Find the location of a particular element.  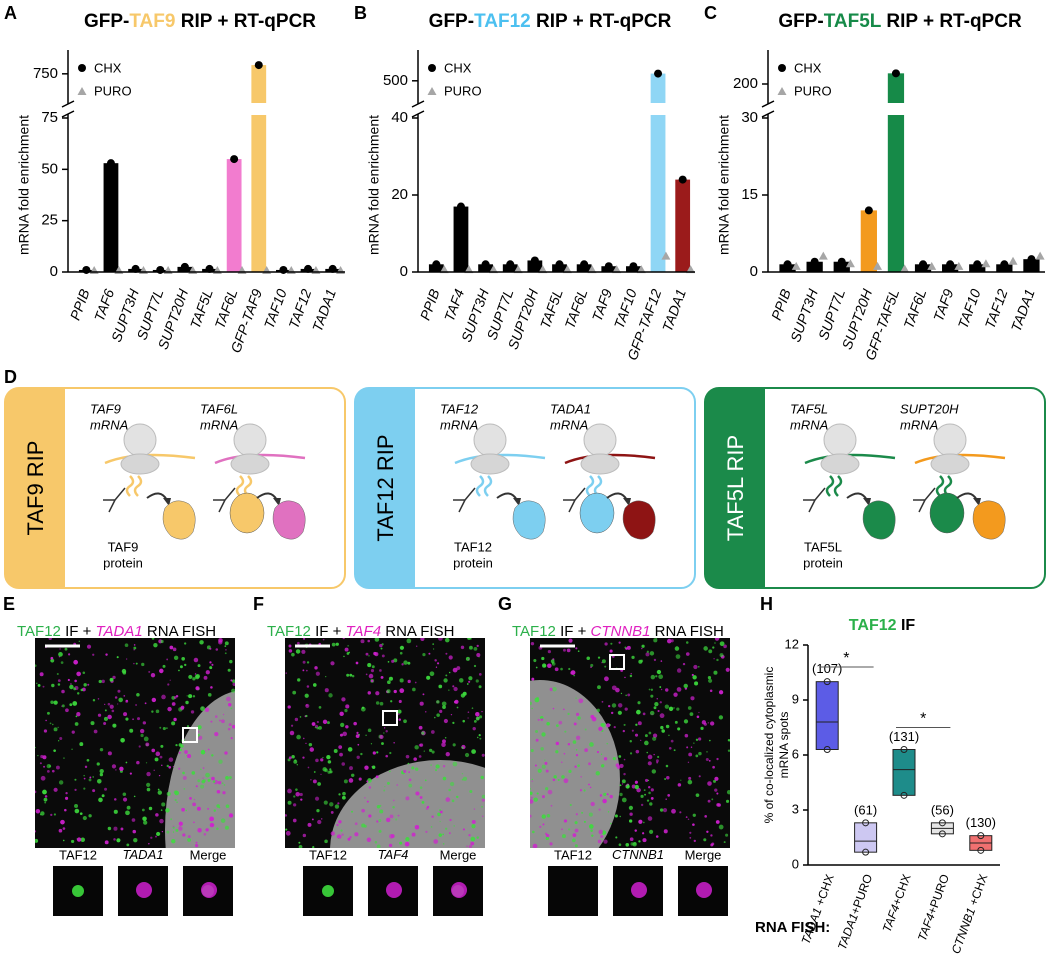

text-part: RNA FISH is located at coordinates (417, 631).